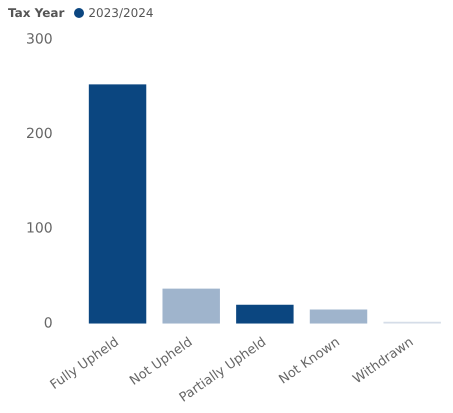 Image resolution: width=453 pixels, height=413 pixels. Describe the element at coordinates (121, 13) in the screenshot. I see `legend-label: 2023/2024` at that location.